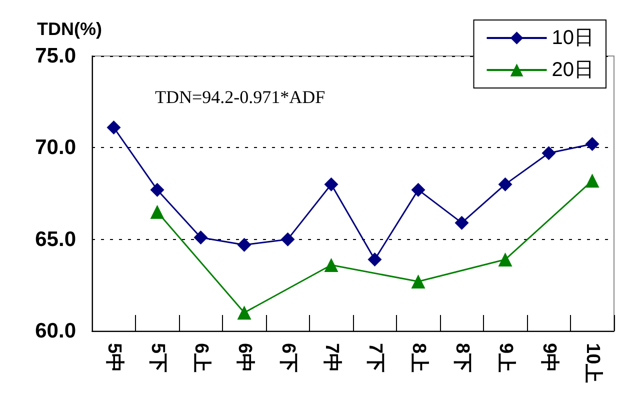 Image resolution: width=634 pixels, height=414 pixels. I want to click on legend-label: 10日, so click(573, 38).